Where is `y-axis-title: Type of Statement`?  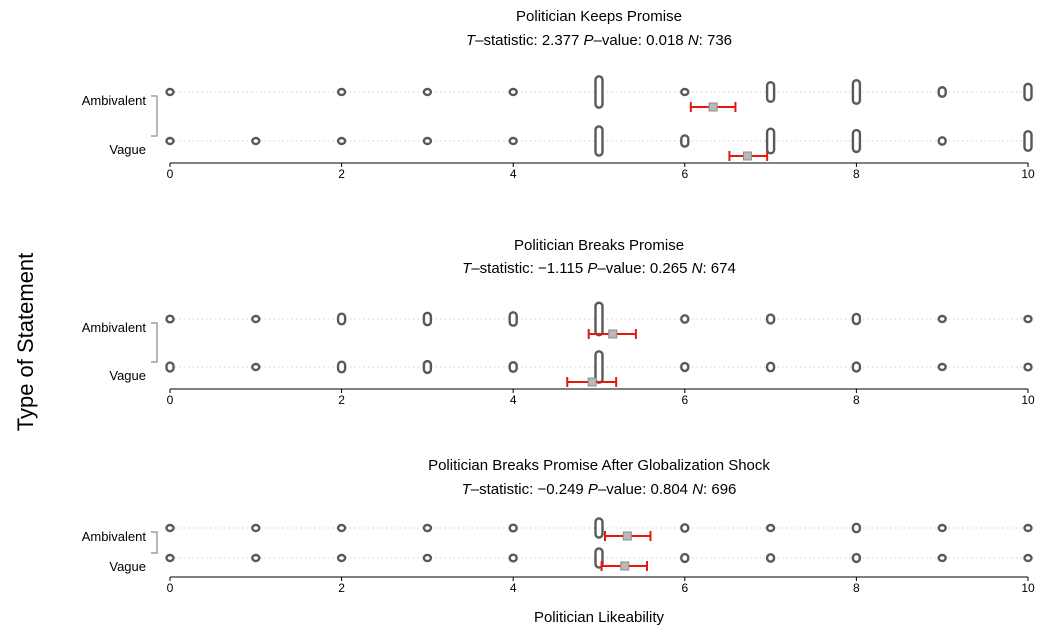 y-axis-title: Type of Statement is located at coordinates (25, 342).